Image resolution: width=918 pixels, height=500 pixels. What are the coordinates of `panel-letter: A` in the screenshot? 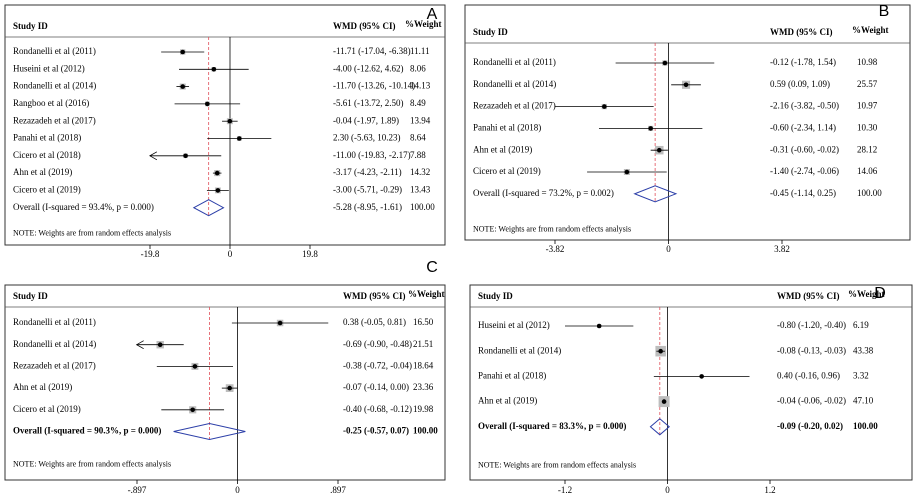 It's located at (432, 14).